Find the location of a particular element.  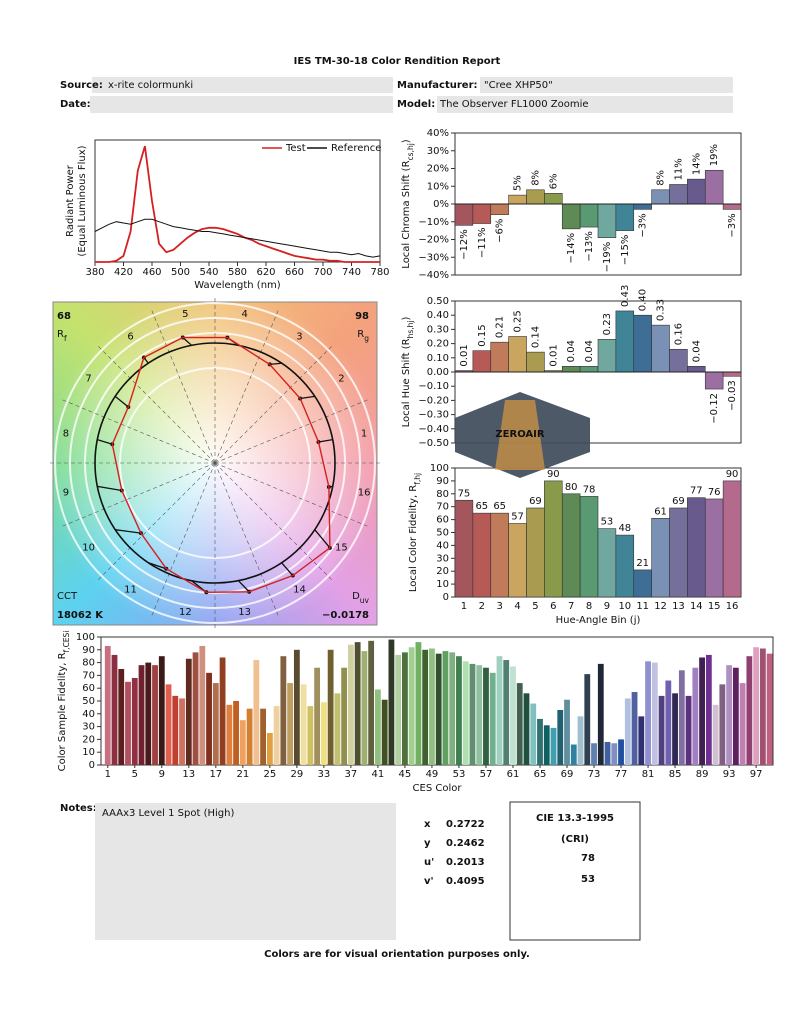

value-label: −12% is located at coordinates (464, 244).